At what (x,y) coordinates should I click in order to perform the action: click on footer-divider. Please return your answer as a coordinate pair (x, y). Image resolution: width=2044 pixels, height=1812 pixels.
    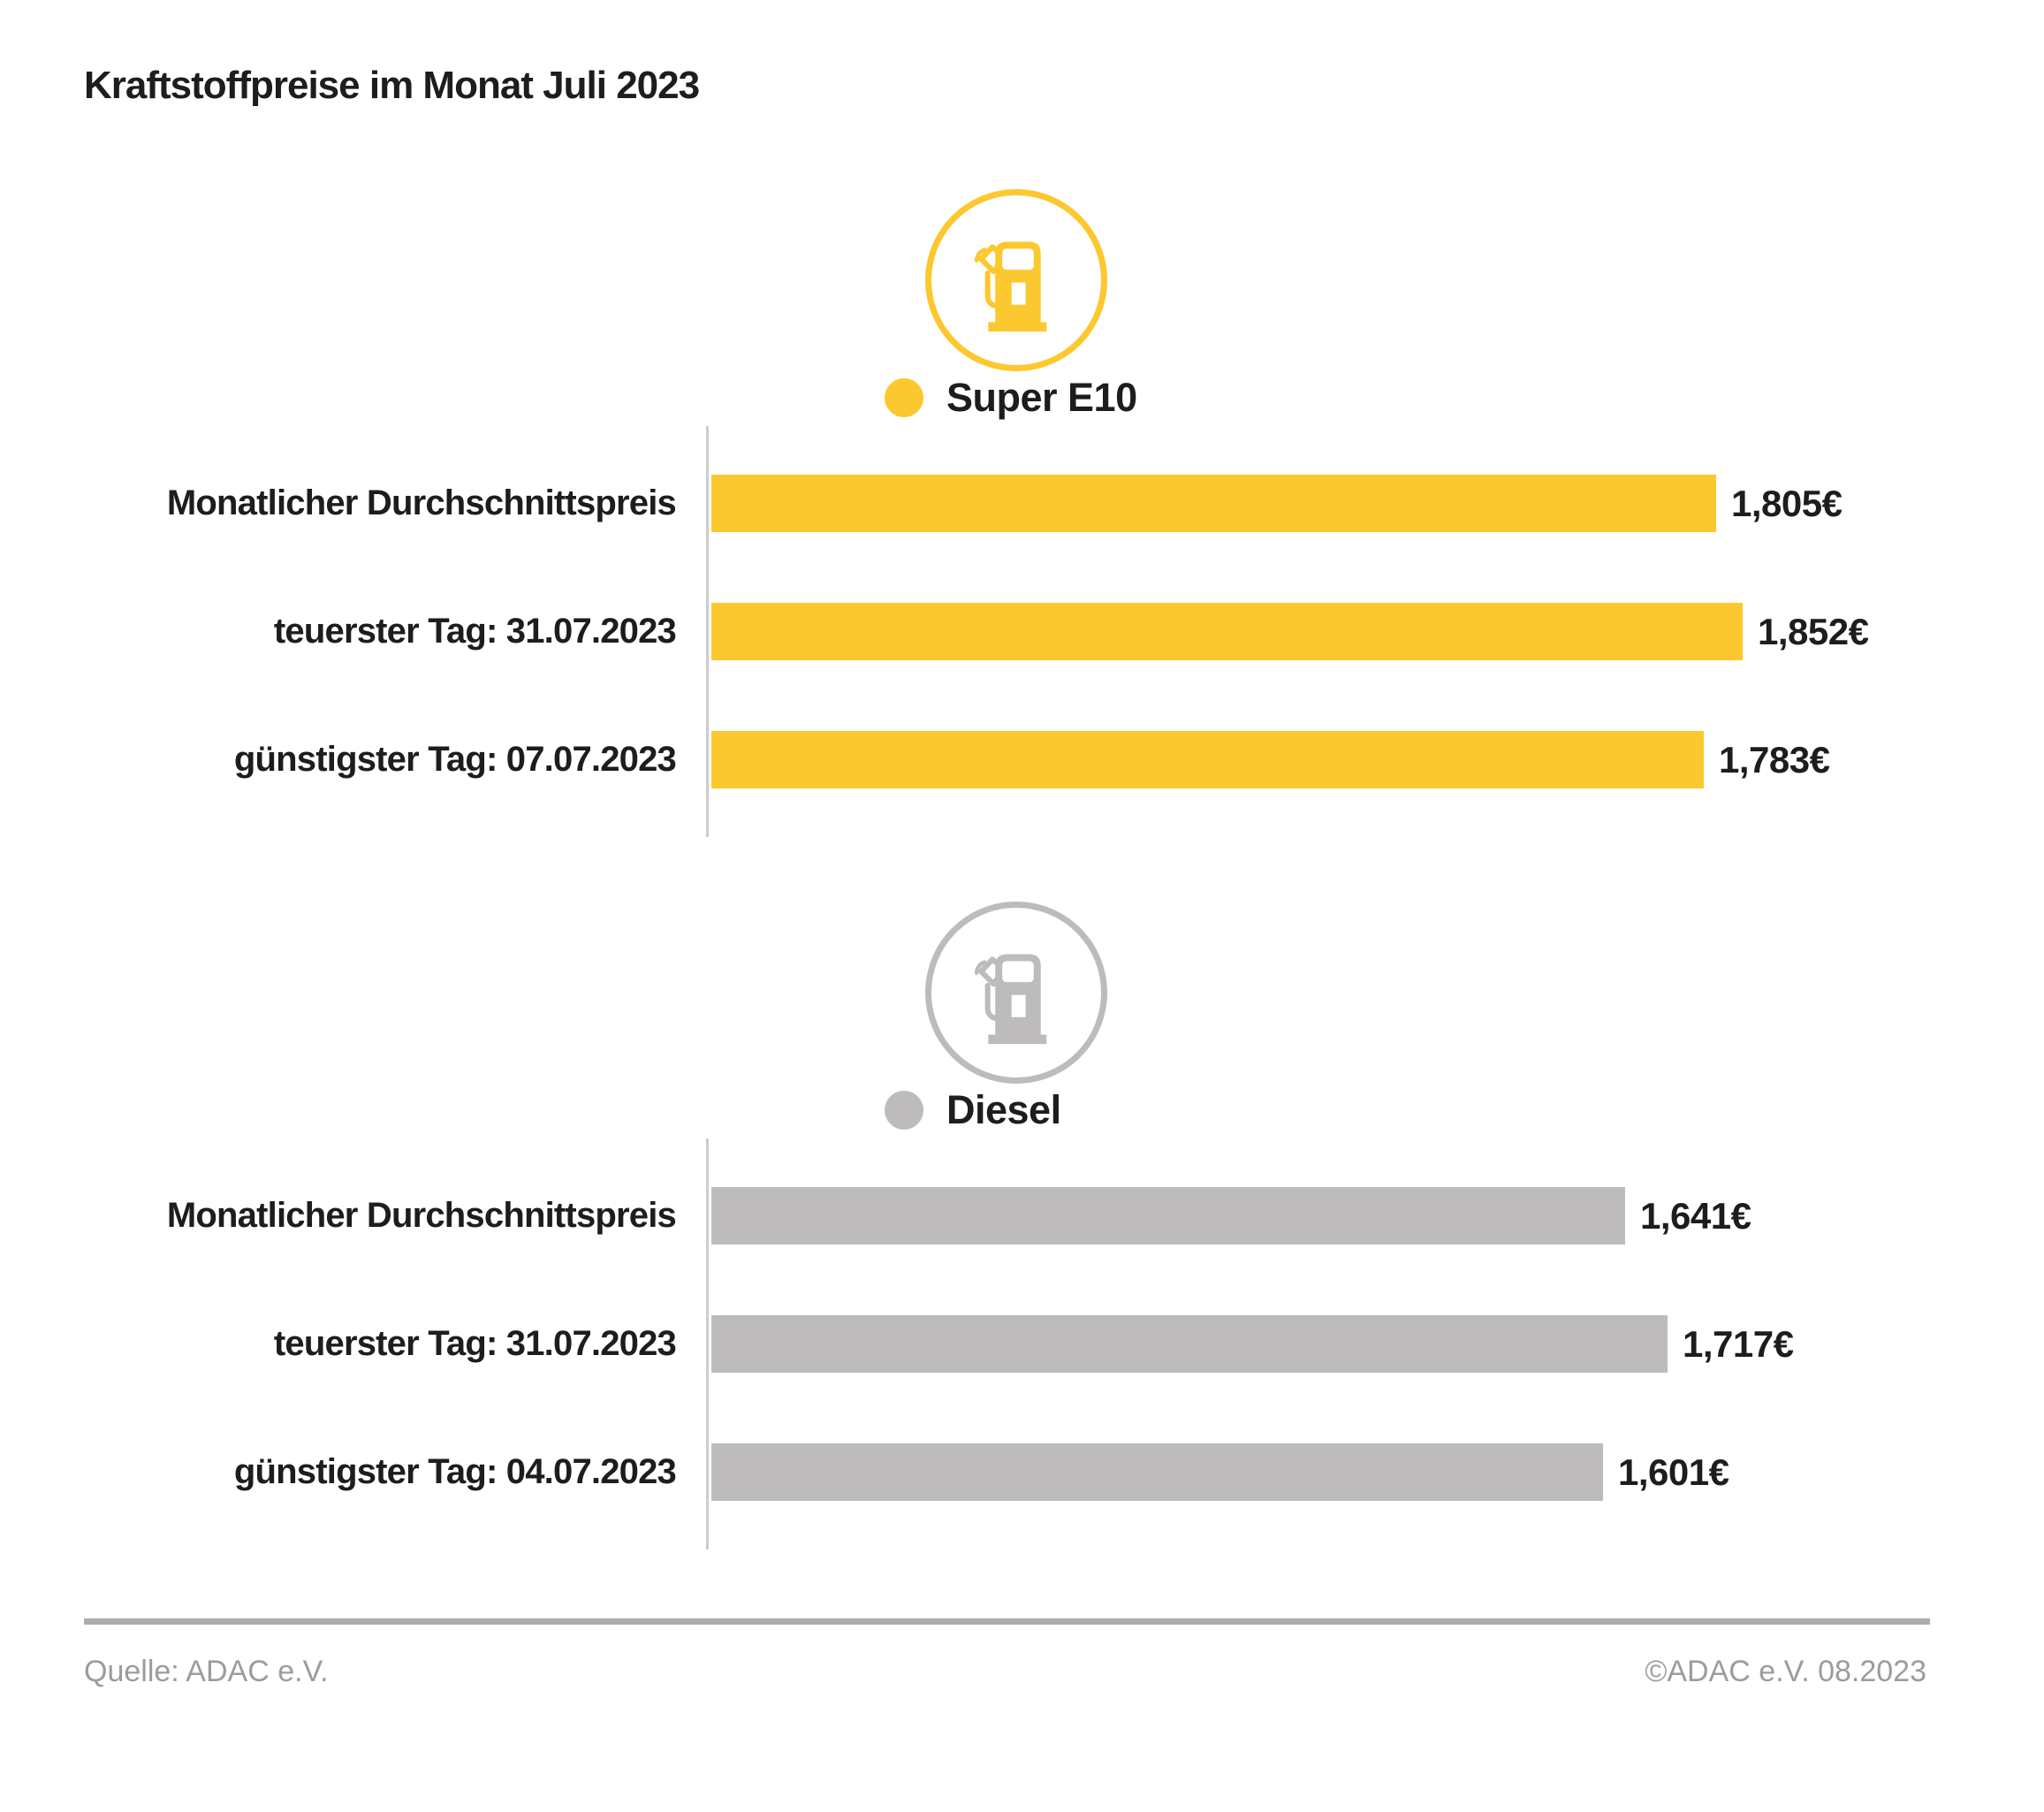
    Looking at the image, I should click on (1007, 1621).